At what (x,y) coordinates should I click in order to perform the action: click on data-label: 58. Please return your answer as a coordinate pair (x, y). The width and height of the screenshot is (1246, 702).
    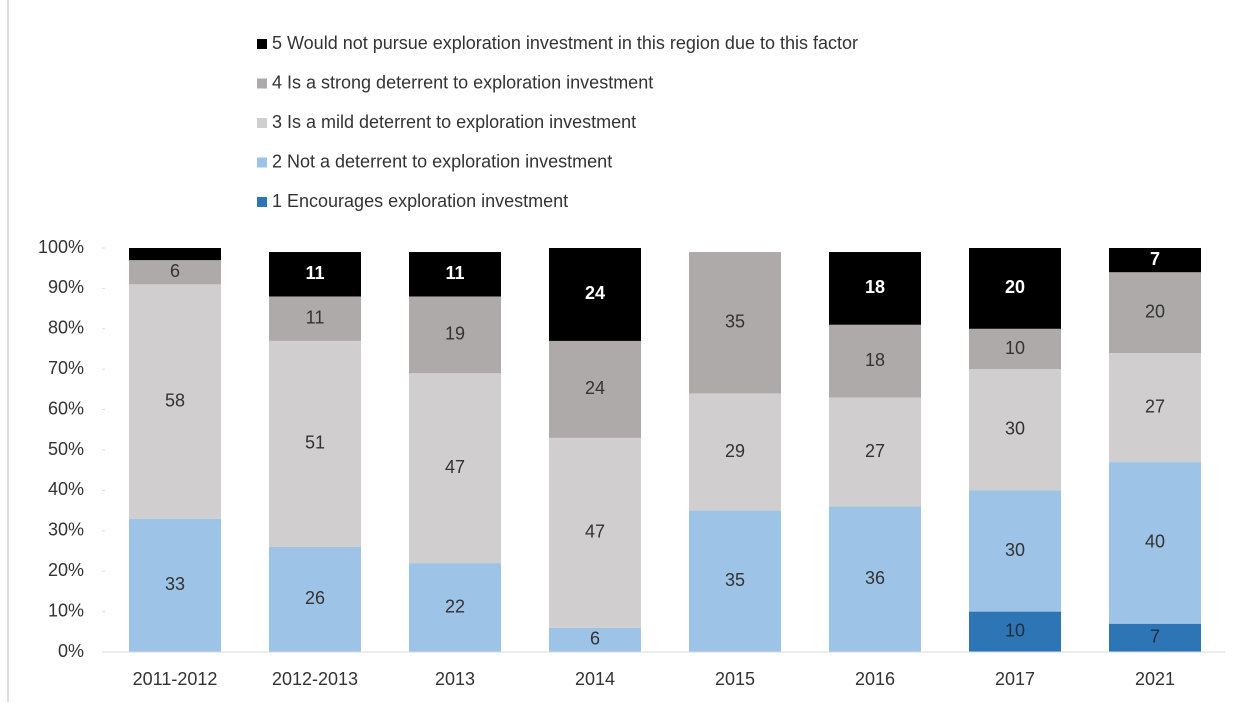
    Looking at the image, I should click on (175, 400).